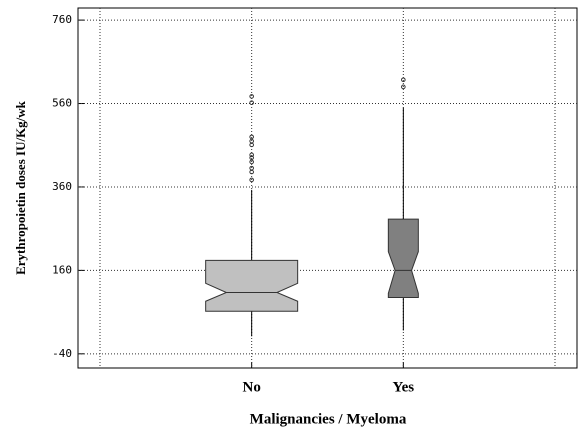 The width and height of the screenshot is (582, 430). Describe the element at coordinates (328, 419) in the screenshot. I see `x-axis-label: Malignancies / Myeloma` at that location.